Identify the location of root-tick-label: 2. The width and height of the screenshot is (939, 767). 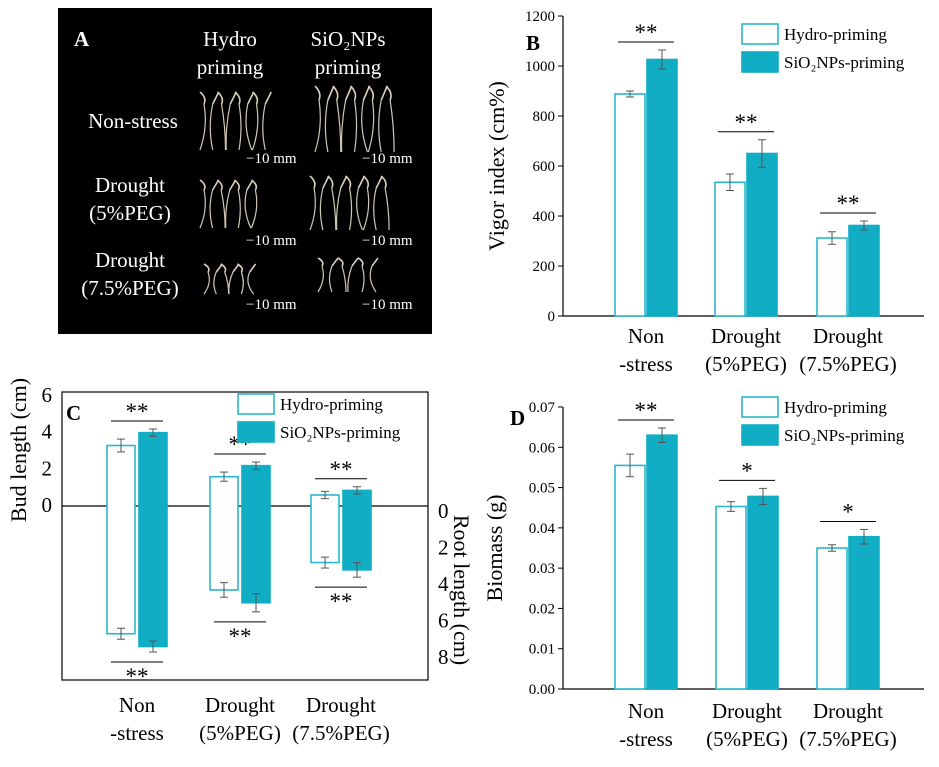
(443, 548).